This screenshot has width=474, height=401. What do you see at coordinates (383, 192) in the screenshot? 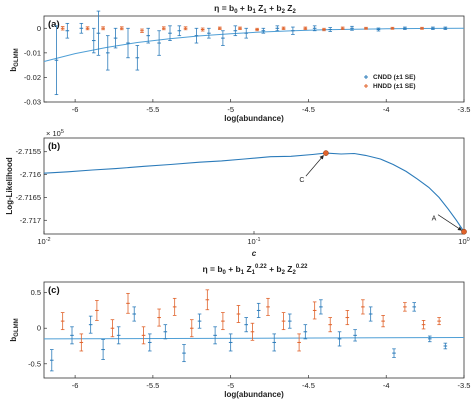
I see `panel-b-markers: CA` at bounding box center [383, 192].